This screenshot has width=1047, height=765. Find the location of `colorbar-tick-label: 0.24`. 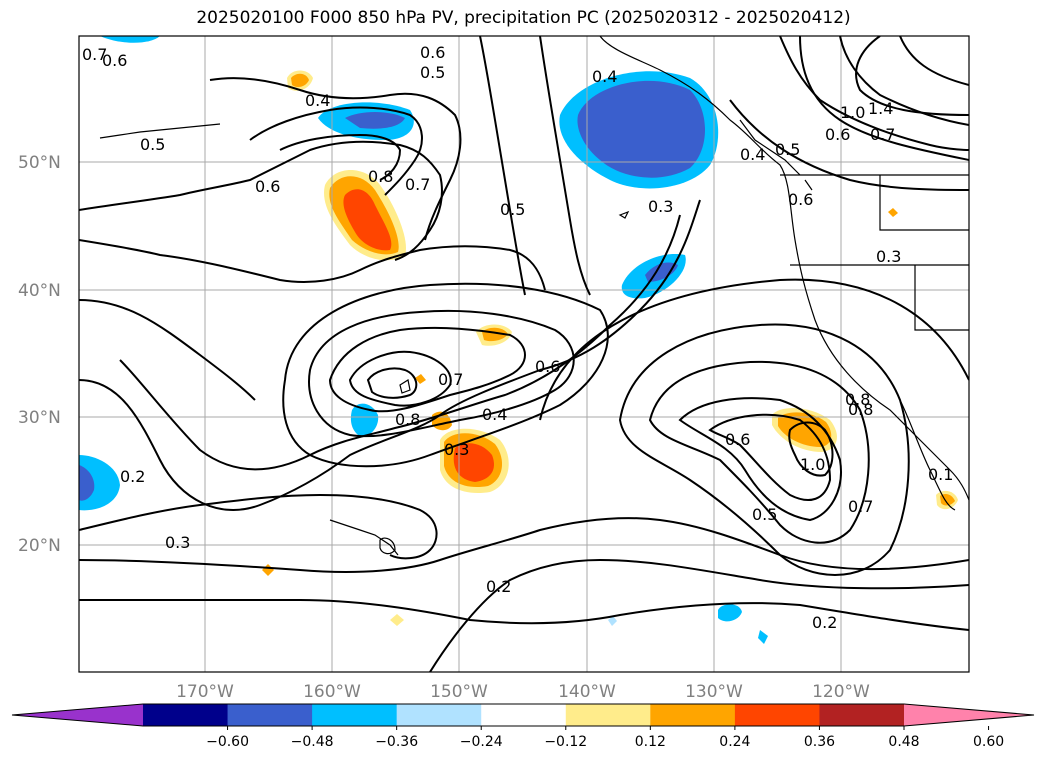

colorbar-tick-label: 0.24 is located at coordinates (734, 742).